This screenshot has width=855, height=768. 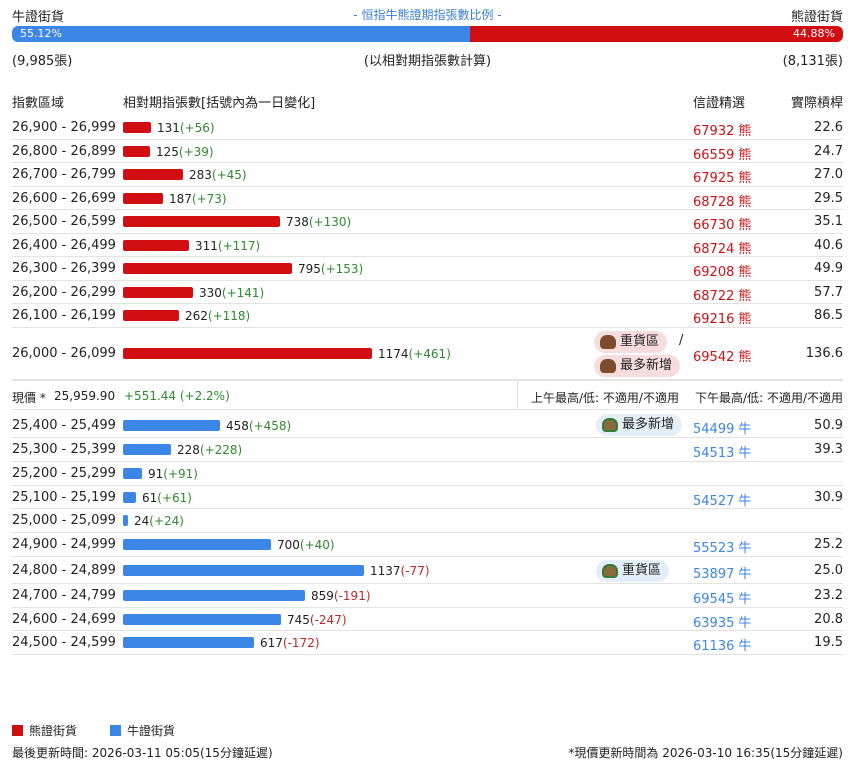 I want to click on contracts-value: 1137(-77), so click(x=400, y=571).